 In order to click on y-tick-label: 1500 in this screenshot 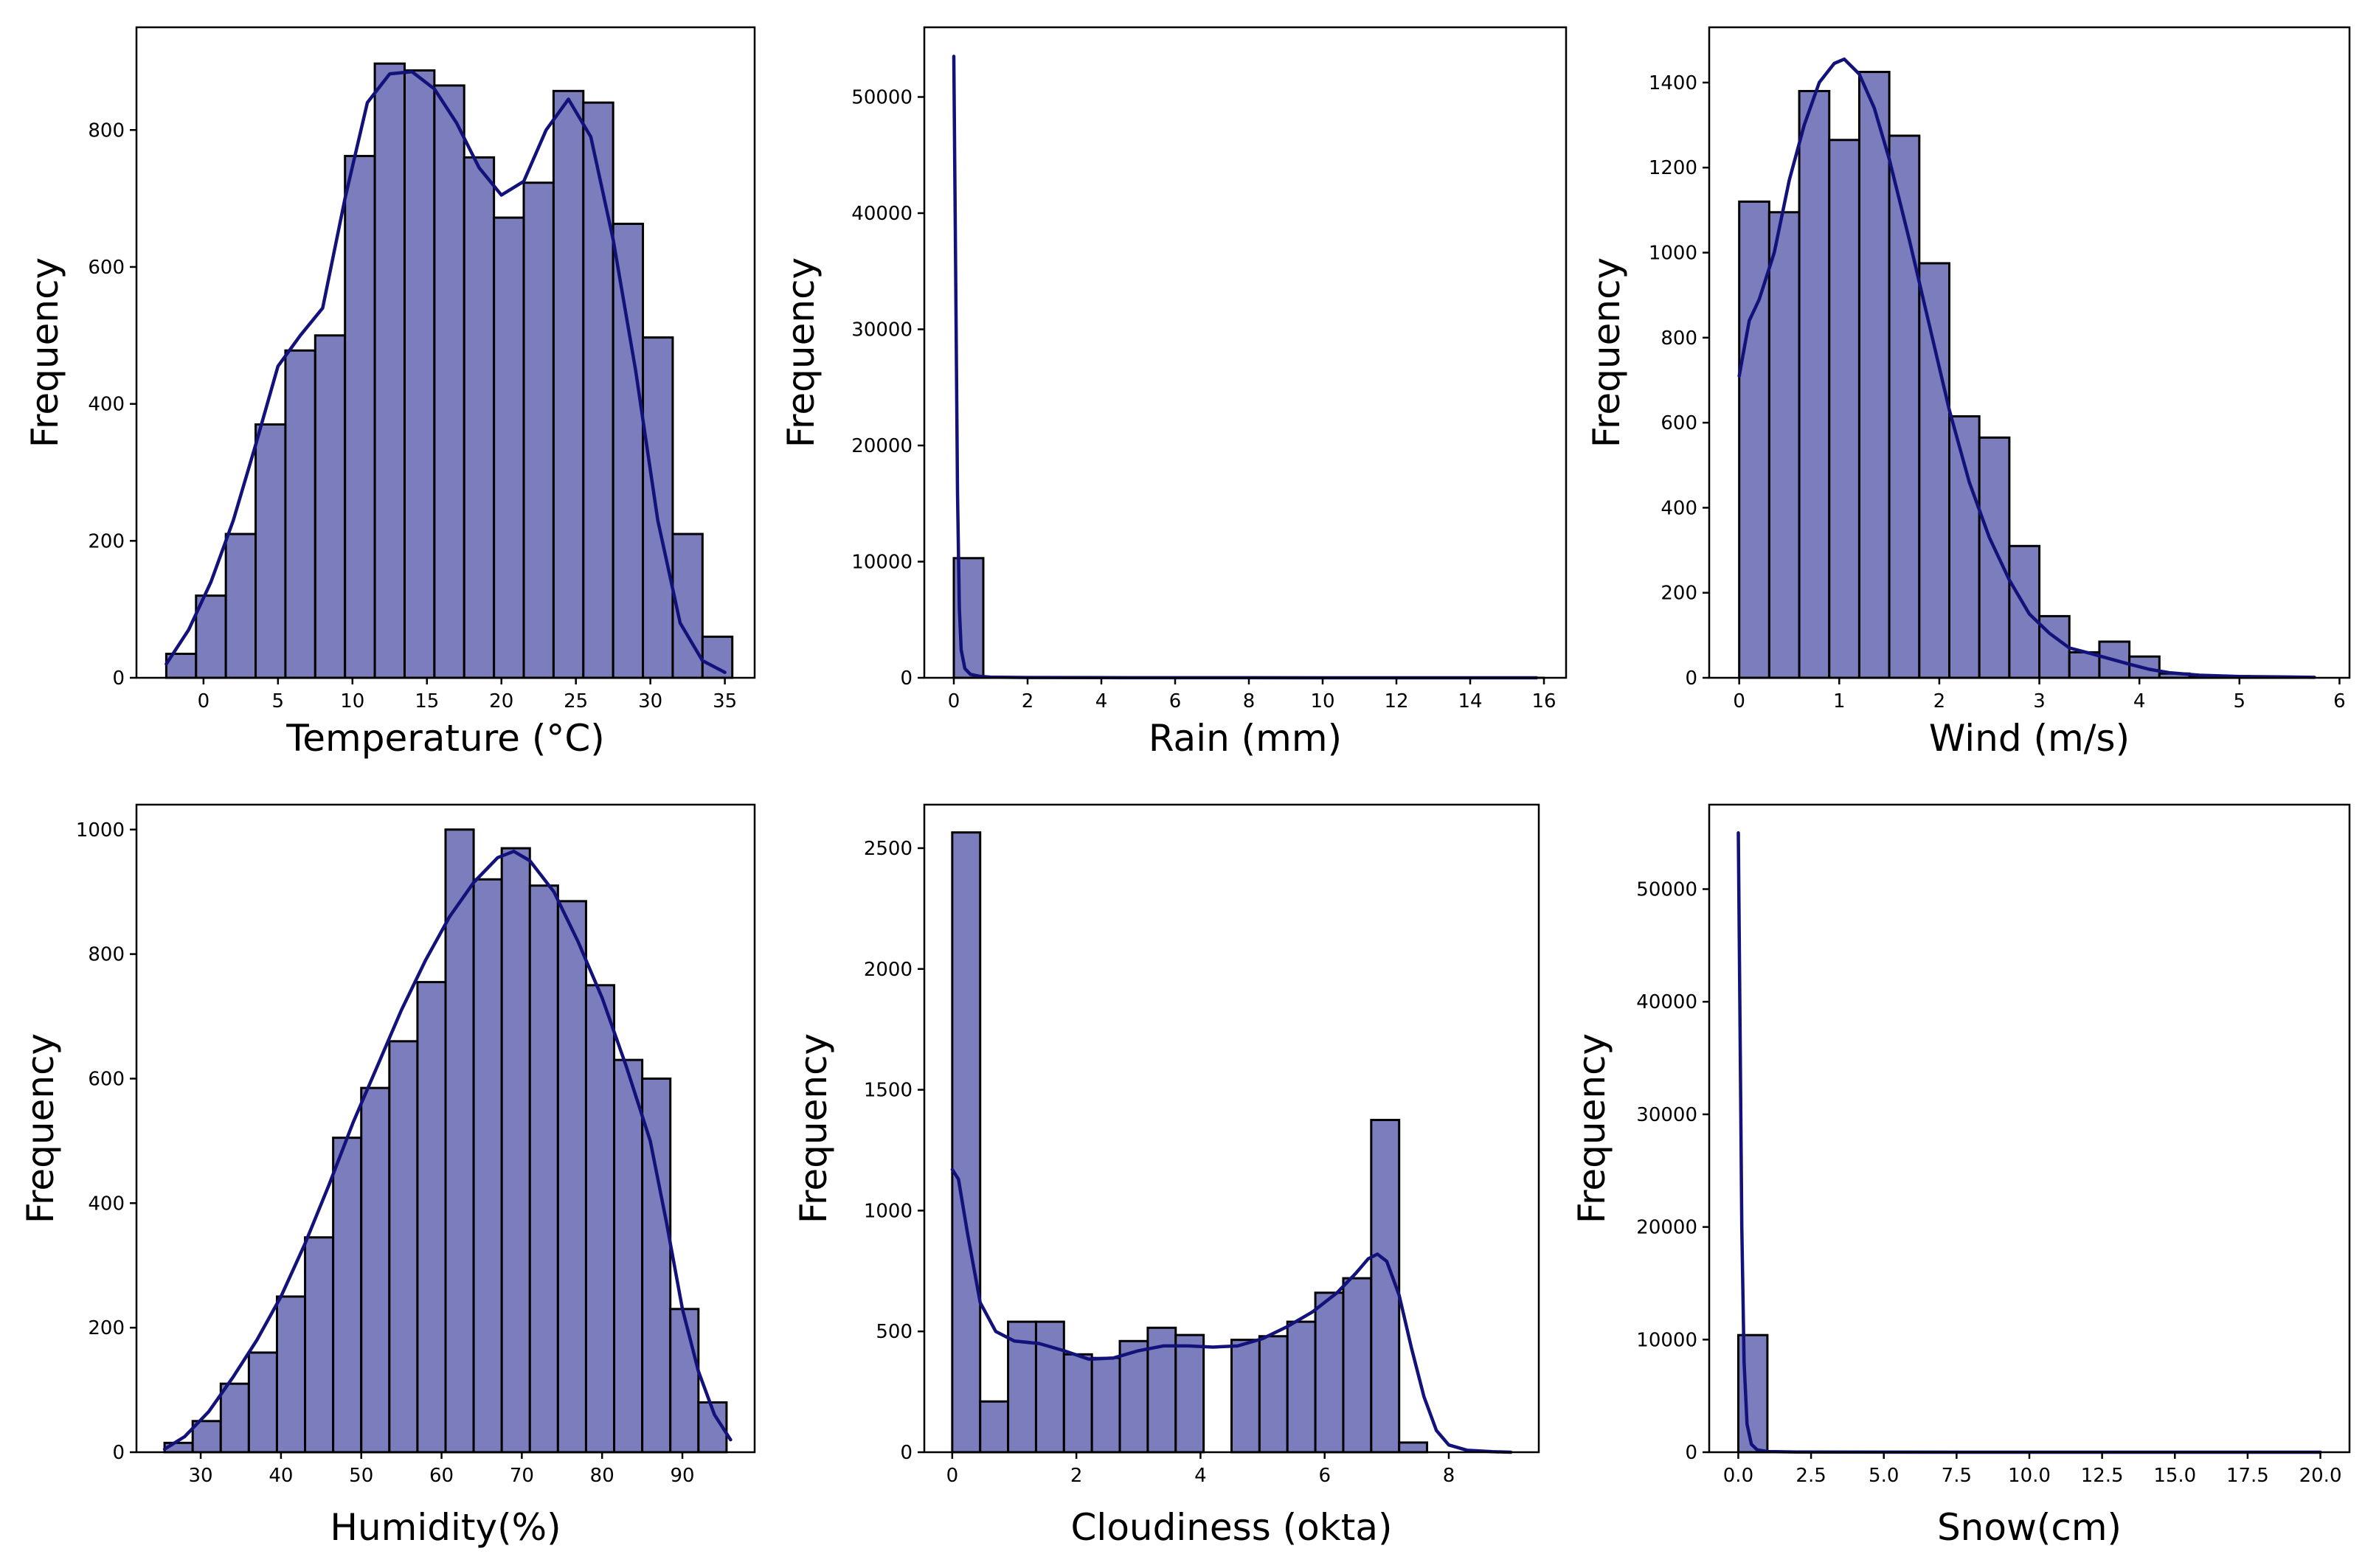, I will do `click(888, 1091)`.